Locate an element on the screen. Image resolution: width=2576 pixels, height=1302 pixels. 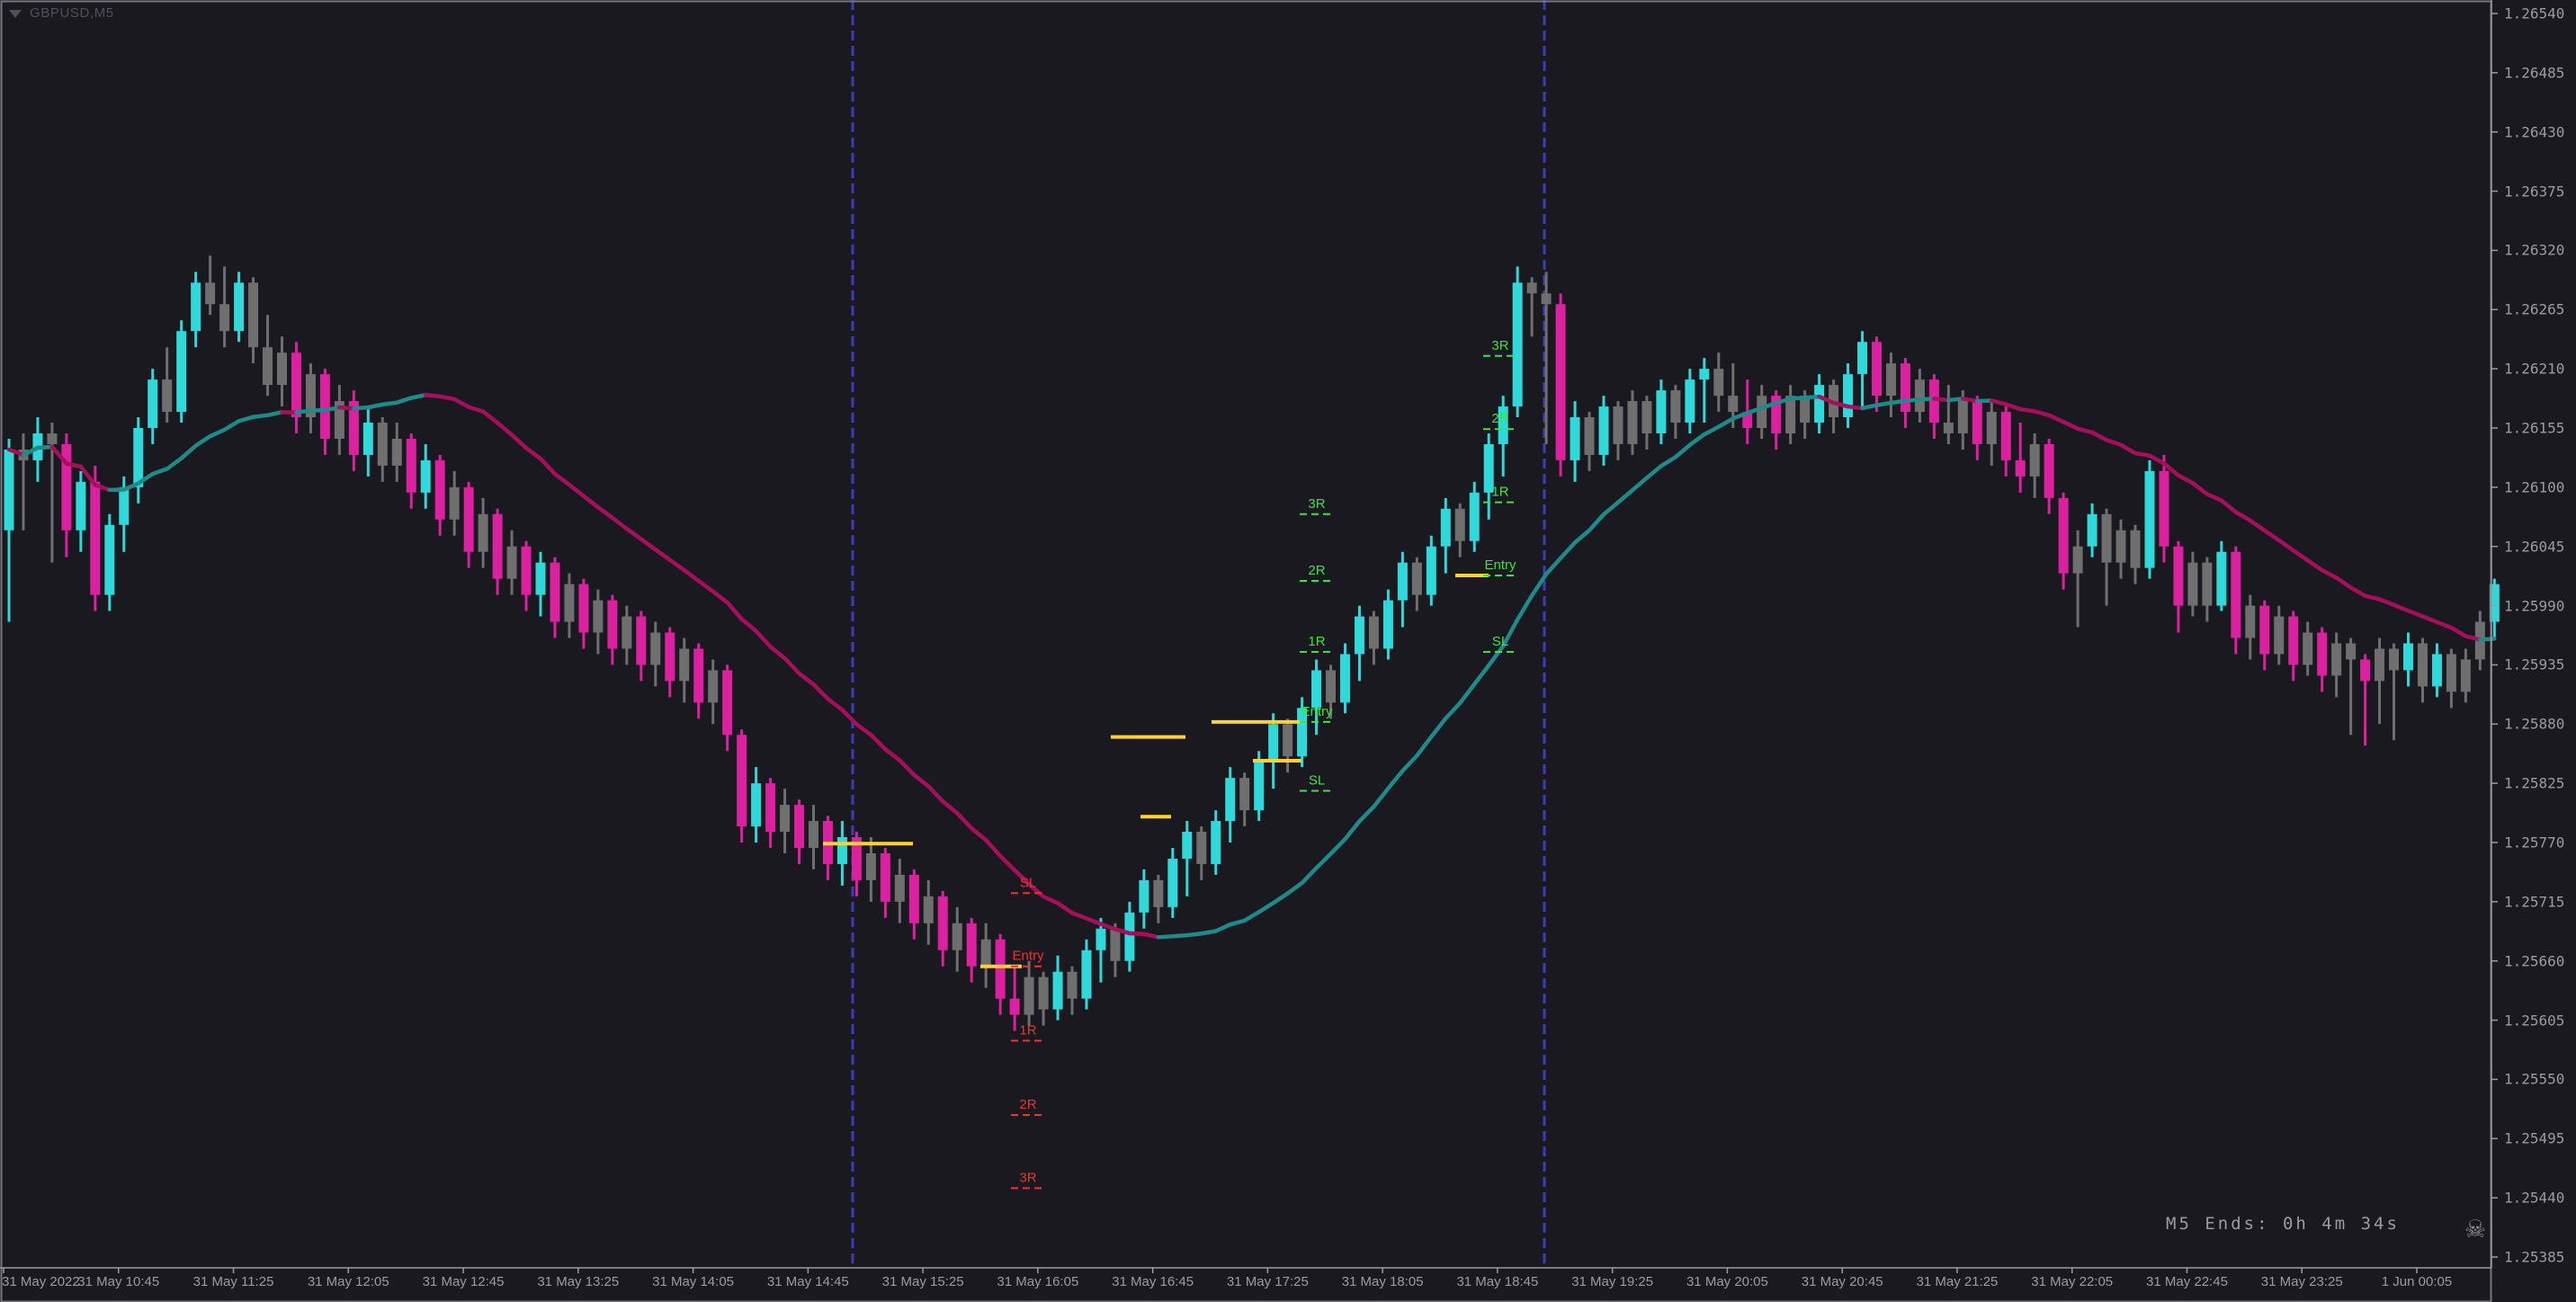
time-tick-label: 1 Jun 00:05 is located at coordinates (2417, 1281).